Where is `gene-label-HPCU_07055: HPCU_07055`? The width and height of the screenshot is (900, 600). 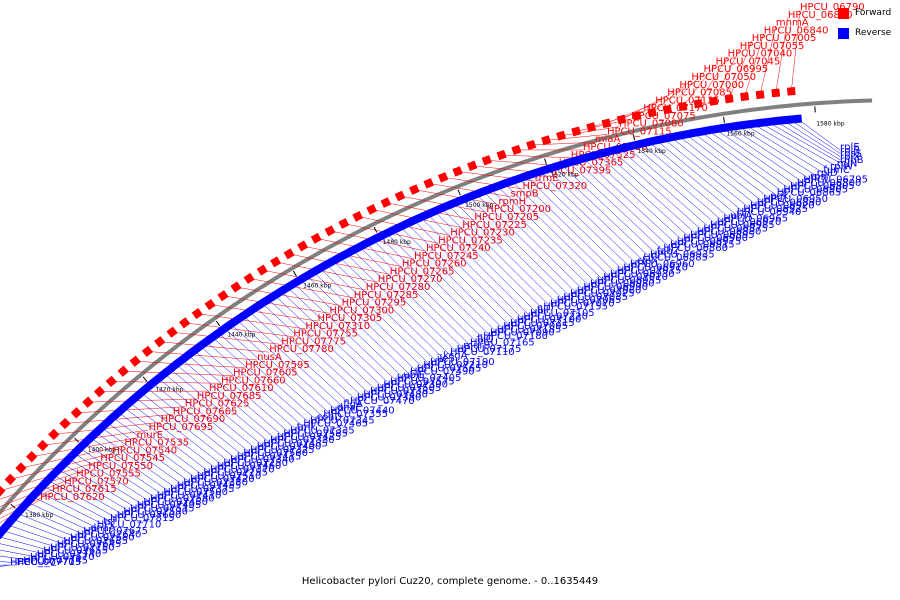 gene-label-HPCU_07055: HPCU_07055 is located at coordinates (772, 46).